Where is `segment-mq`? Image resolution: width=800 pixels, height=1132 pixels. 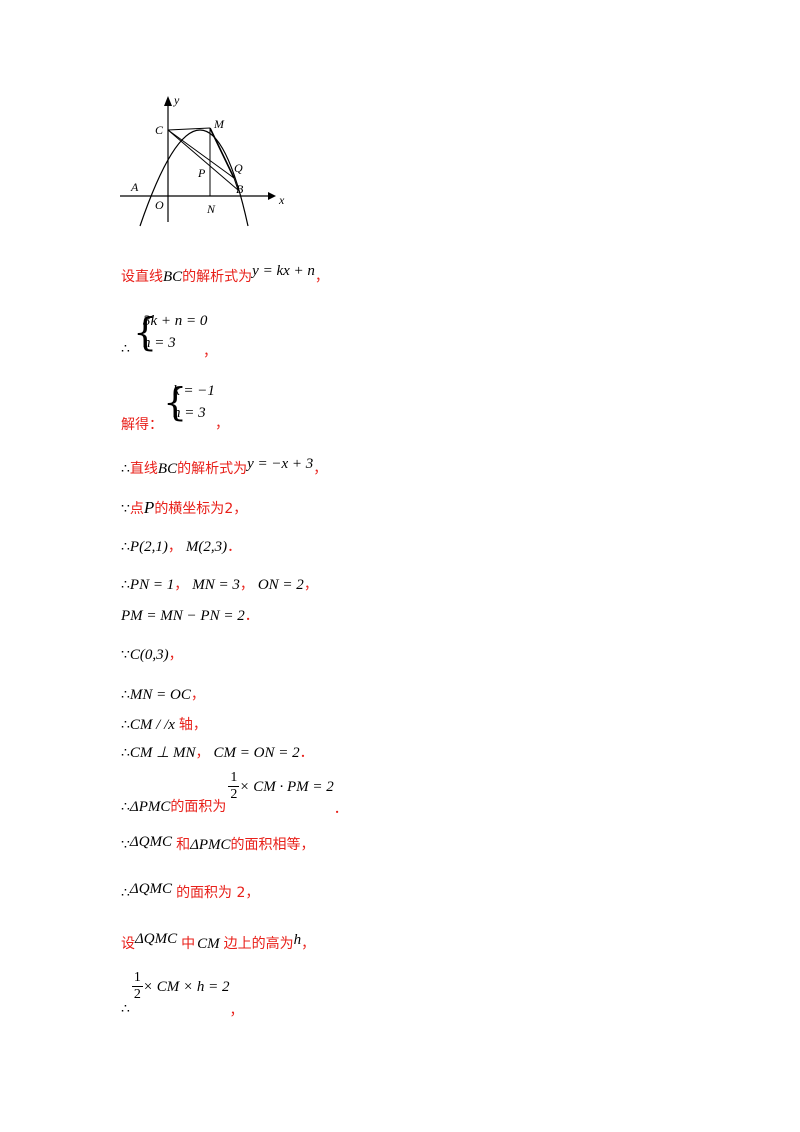 segment-mq is located at coordinates (222, 153).